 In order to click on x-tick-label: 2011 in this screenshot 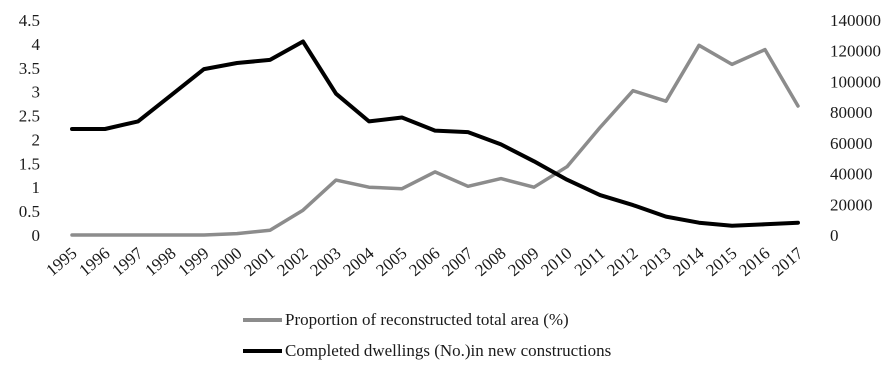, I will do `click(590, 262)`.